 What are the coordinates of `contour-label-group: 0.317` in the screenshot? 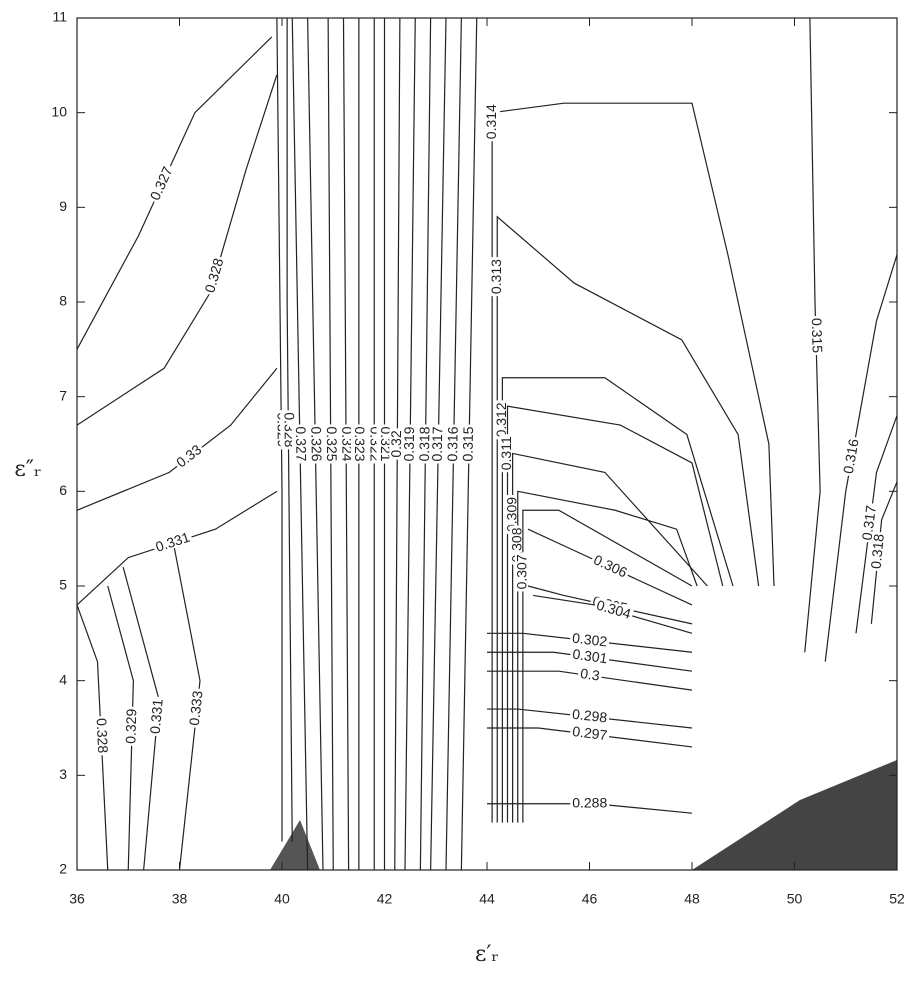 It's located at (438, 444).